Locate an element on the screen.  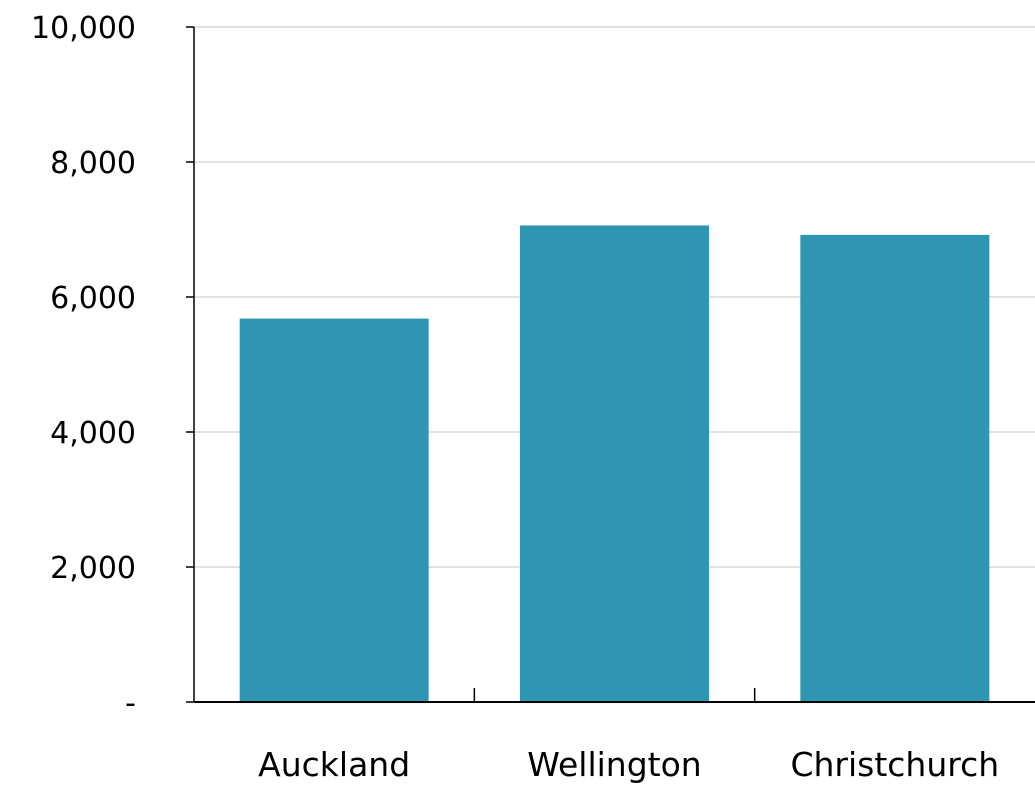
bar-christchurch is located at coordinates (895, 468).